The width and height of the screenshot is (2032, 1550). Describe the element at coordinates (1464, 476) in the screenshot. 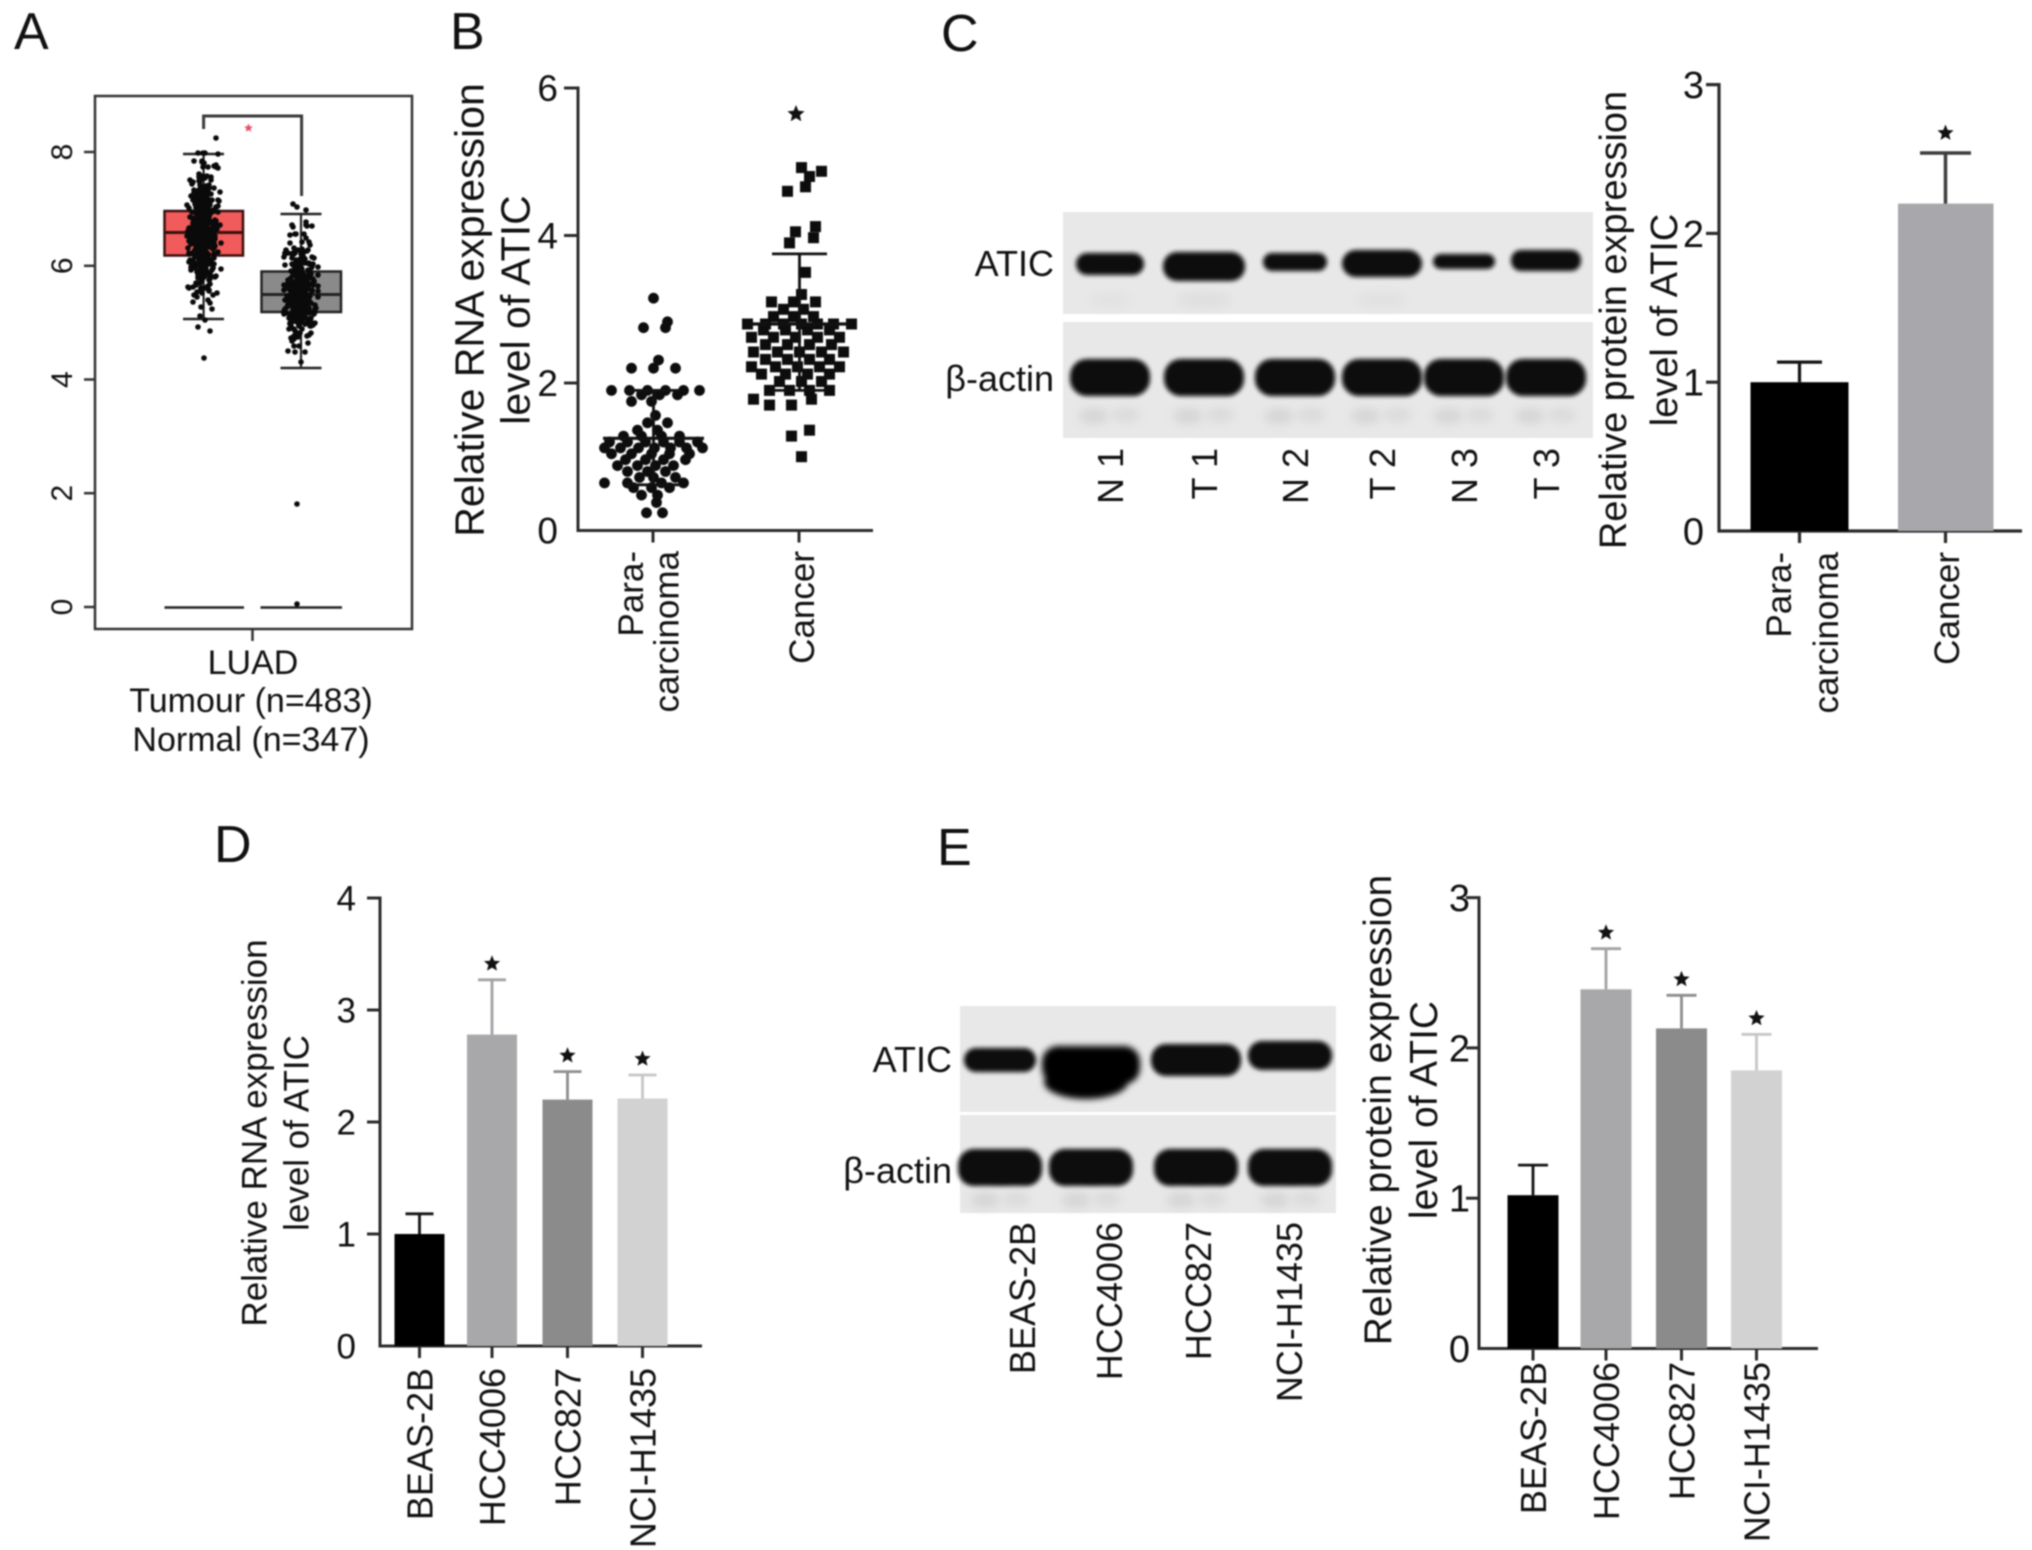

I see `svg-text: N 3` at that location.